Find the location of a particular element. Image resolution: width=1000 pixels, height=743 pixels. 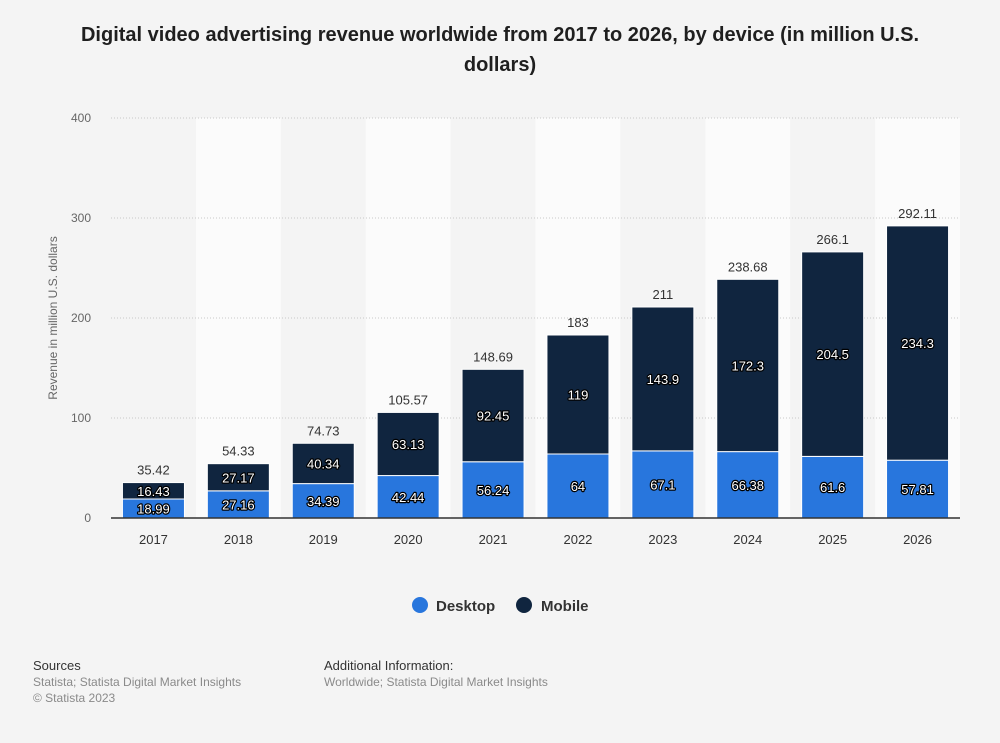

data-label-desktop: 56.24 is located at coordinates (493, 490).